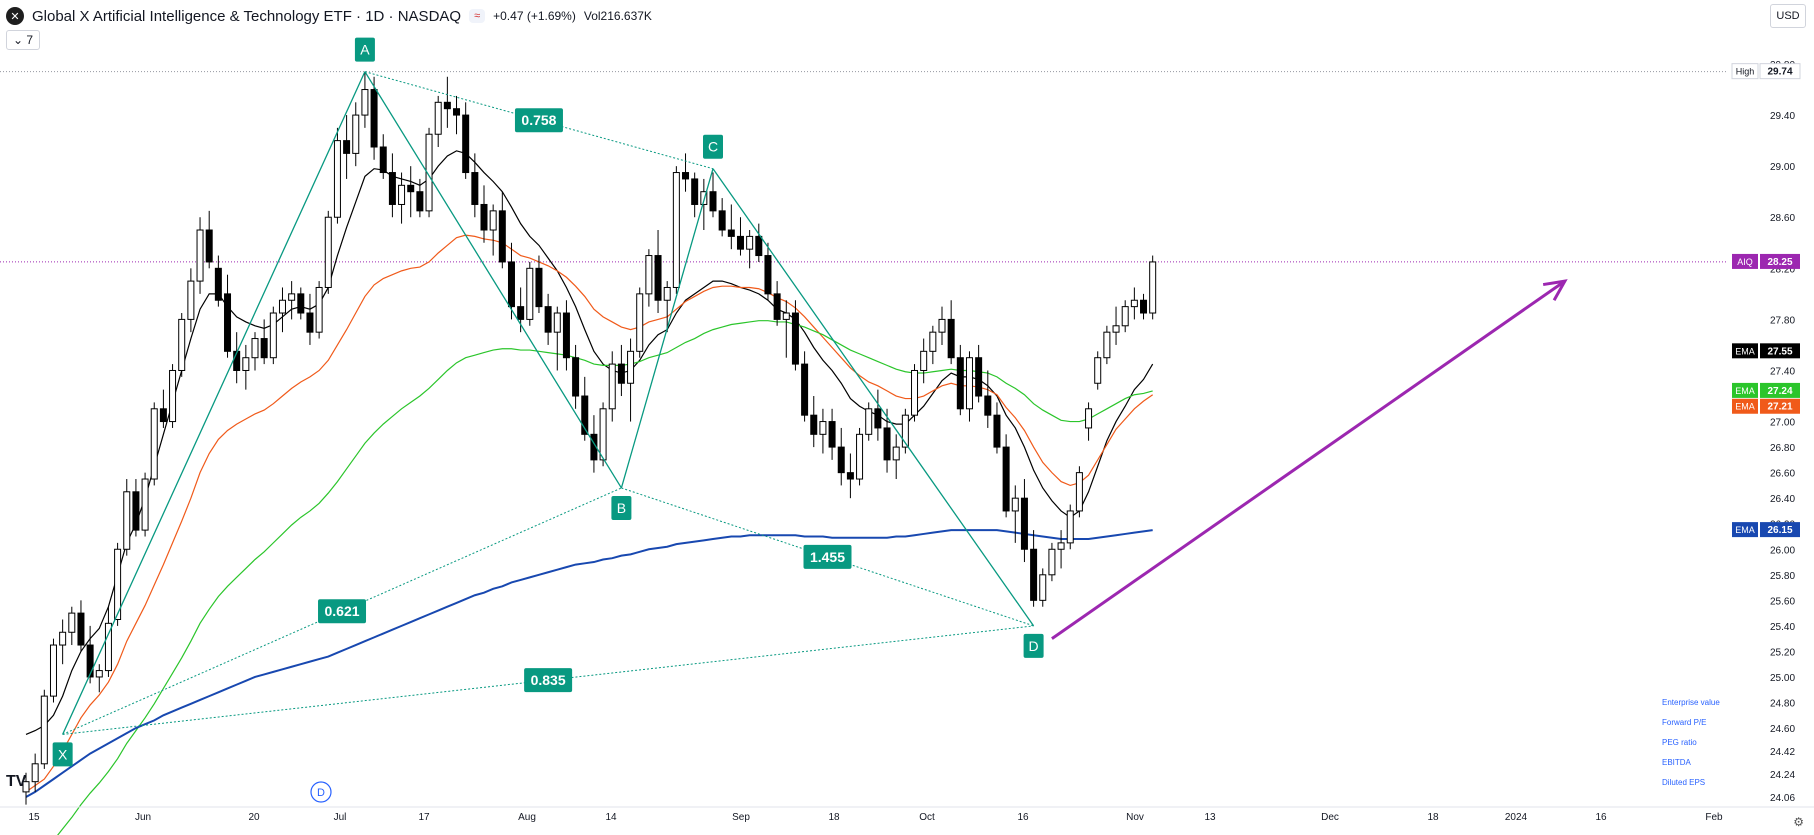 The height and width of the screenshot is (835, 1814). What do you see at coordinates (527, 817) in the screenshot?
I see `x-tick-label: Aug` at bounding box center [527, 817].